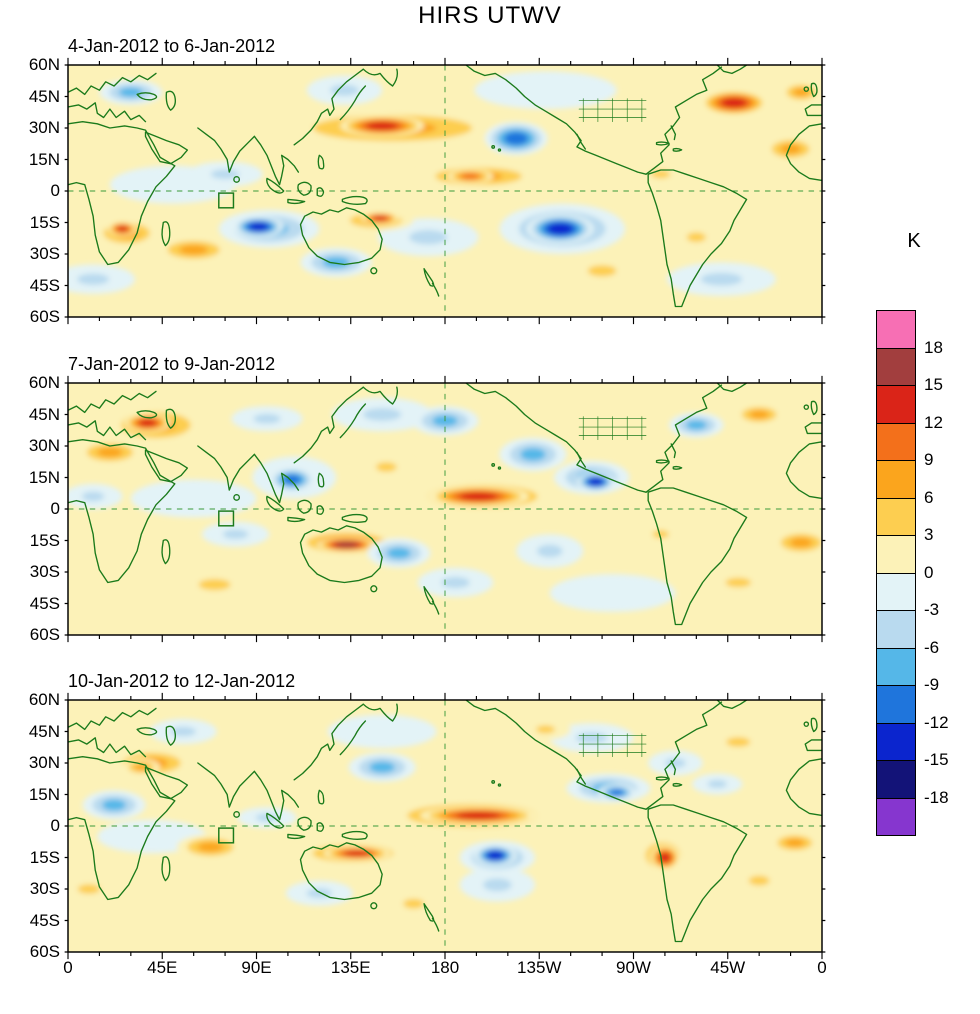 The image size is (980, 1014). I want to click on colorbar-tick-label: 6, so click(929, 497).